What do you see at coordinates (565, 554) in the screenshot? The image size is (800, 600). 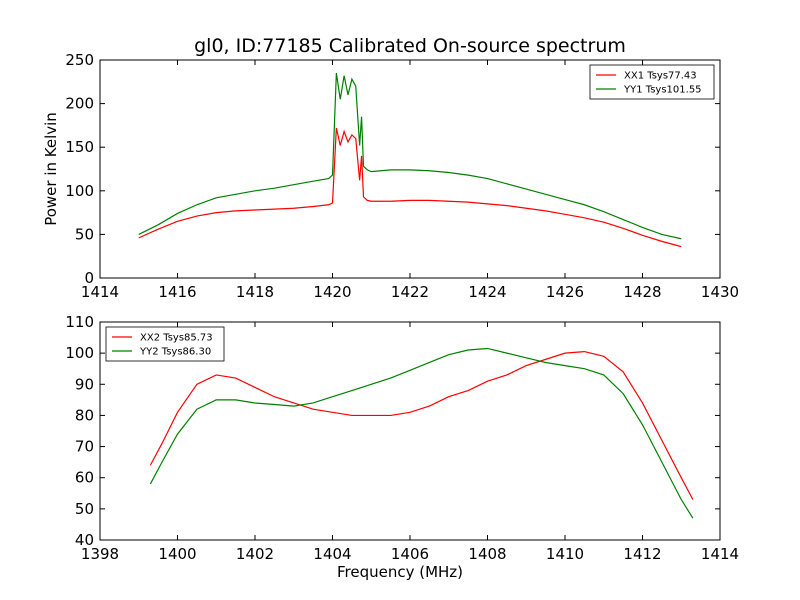 I see `x-tick-label: 1410` at bounding box center [565, 554].